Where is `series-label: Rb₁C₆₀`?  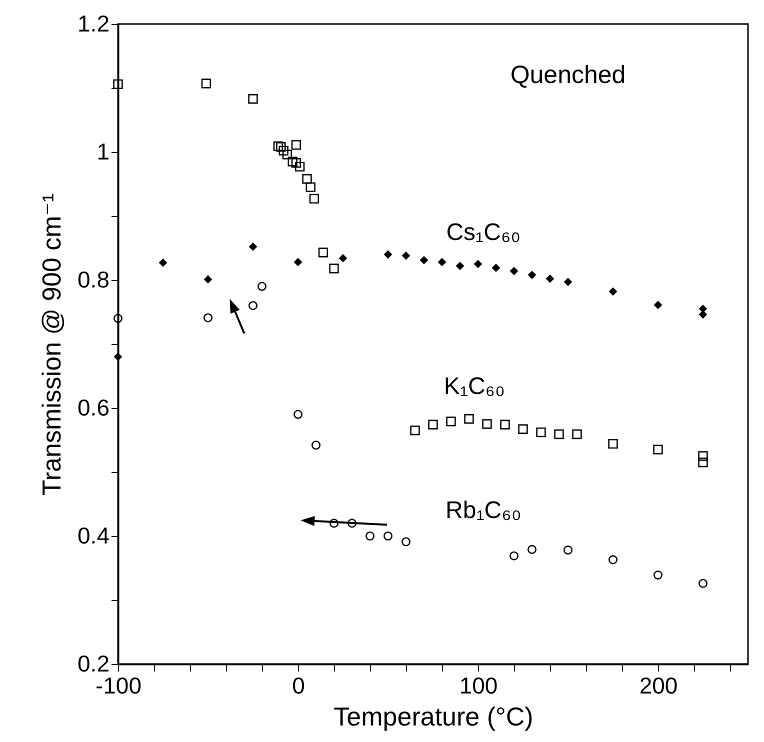 series-label: Rb₁C₆₀ is located at coordinates (484, 510).